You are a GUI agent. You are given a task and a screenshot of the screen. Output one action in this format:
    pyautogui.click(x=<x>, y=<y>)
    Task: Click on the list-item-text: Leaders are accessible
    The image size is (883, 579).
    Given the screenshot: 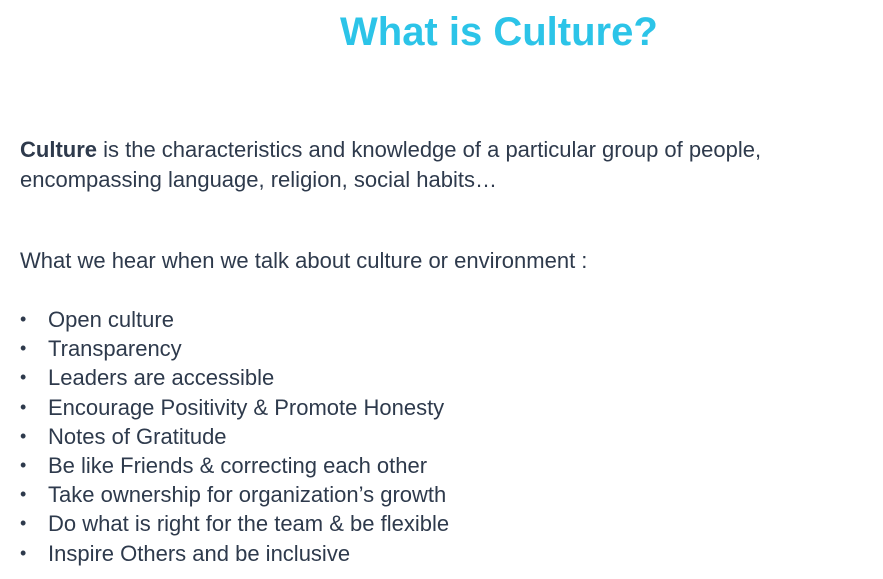 What is the action you would take?
    pyautogui.click(x=161, y=378)
    